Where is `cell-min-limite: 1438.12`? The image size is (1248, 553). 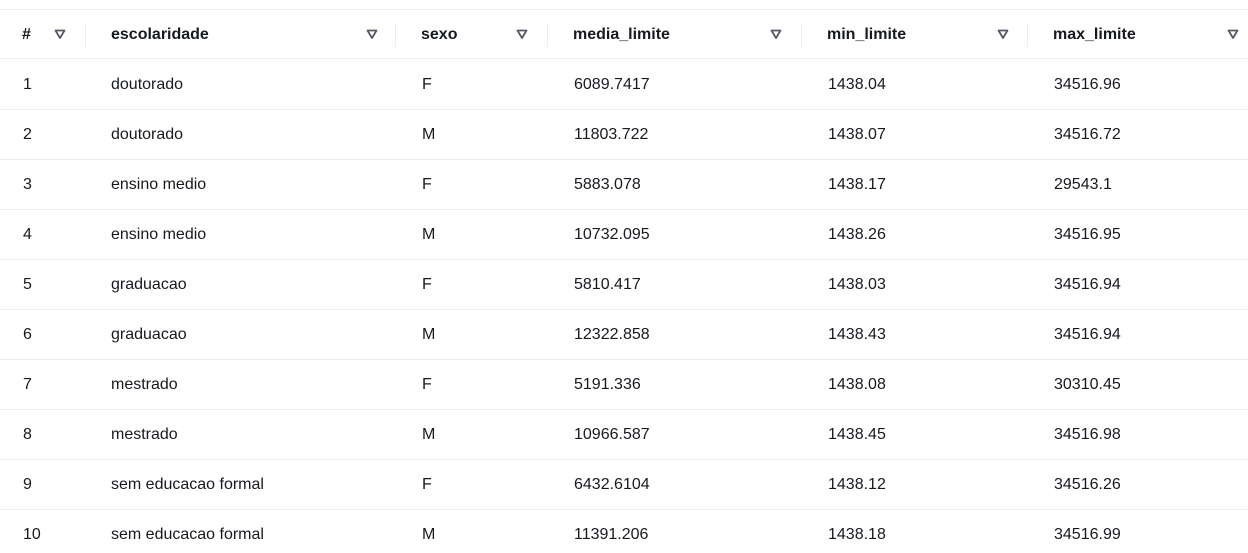 cell-min-limite: 1438.12 is located at coordinates (857, 484).